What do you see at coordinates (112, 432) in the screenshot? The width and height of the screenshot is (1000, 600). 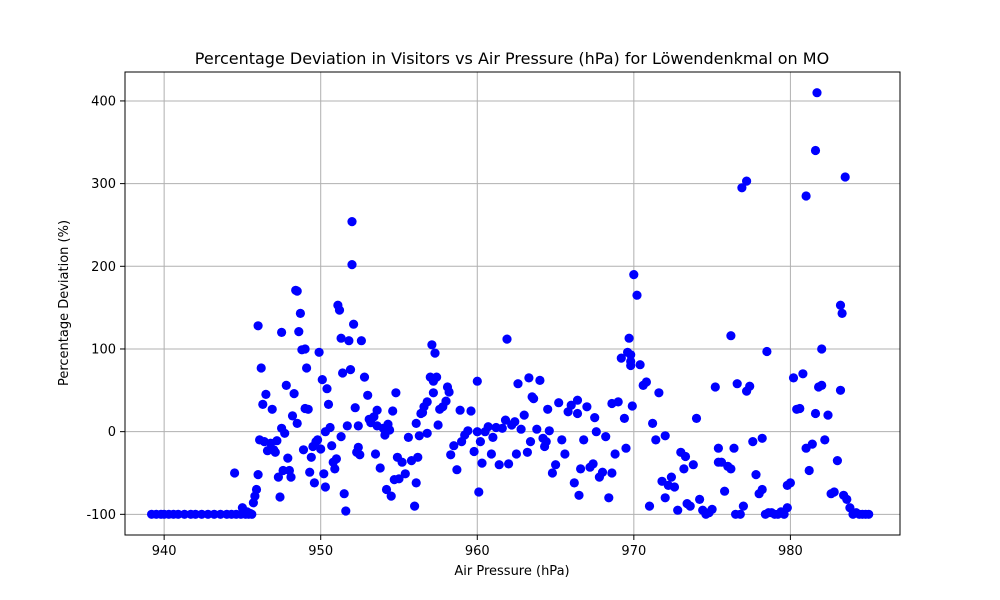 I see `y-tick-label: 0` at bounding box center [112, 432].